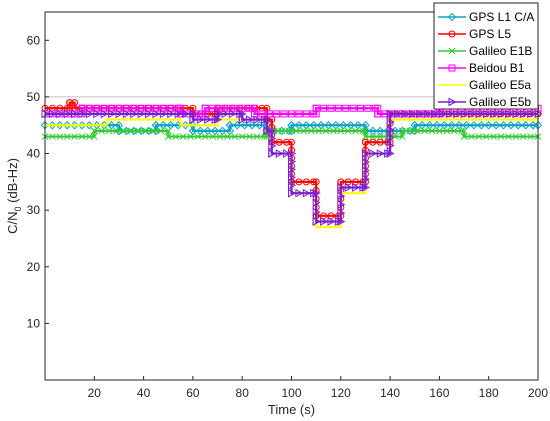 The width and height of the screenshot is (550, 421). What do you see at coordinates (18, 208) in the screenshot?
I see `y-axis-label-subscript: 0` at bounding box center [18, 208].